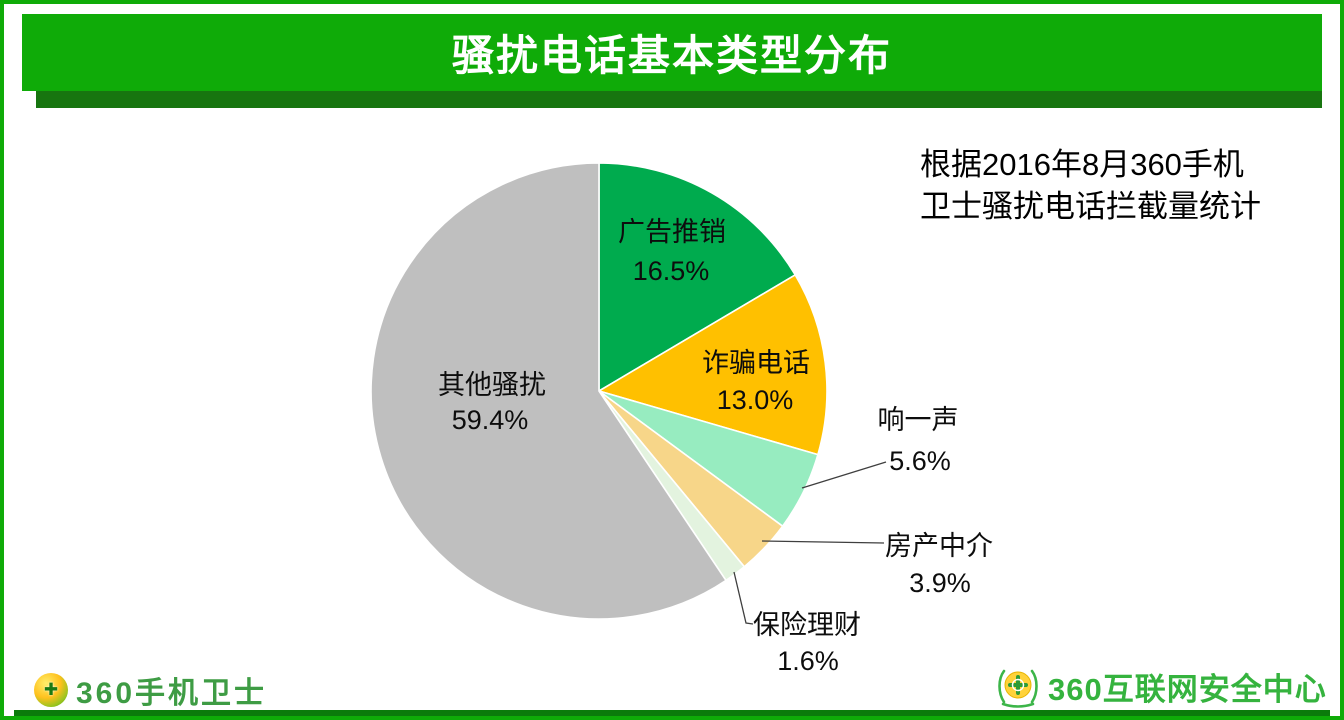 This screenshot has height=720, width=1344. Describe the element at coordinates (1082, 164) in the screenshot. I see `source-note-line-1: 根据2016年8月360手机` at that location.